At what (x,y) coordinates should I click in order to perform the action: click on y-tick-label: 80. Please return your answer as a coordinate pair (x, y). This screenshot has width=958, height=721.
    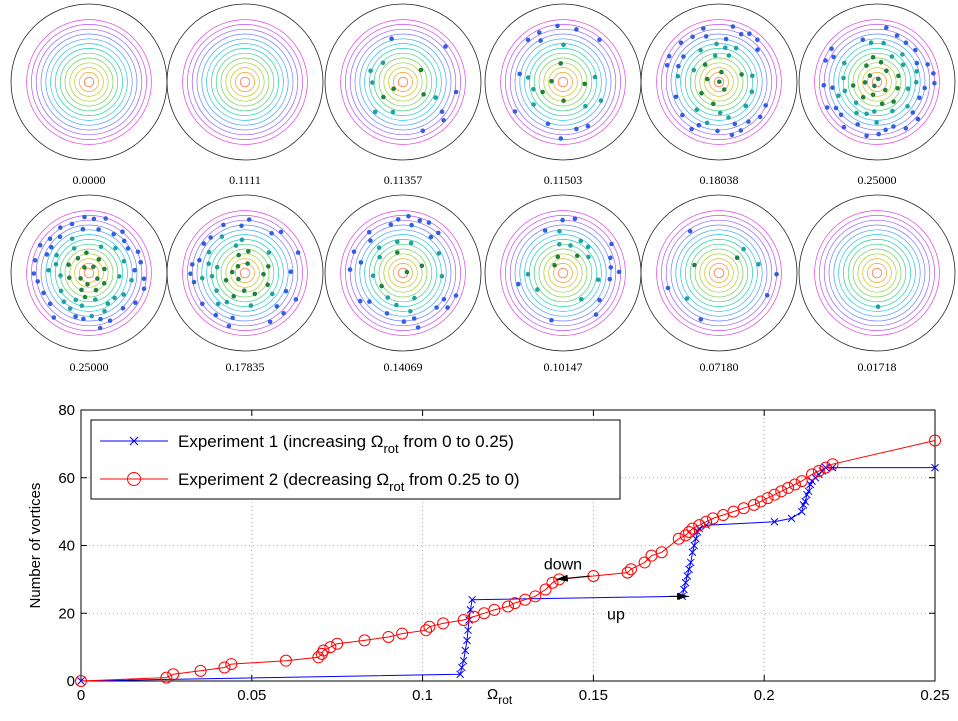
    Looking at the image, I should click on (66, 410).